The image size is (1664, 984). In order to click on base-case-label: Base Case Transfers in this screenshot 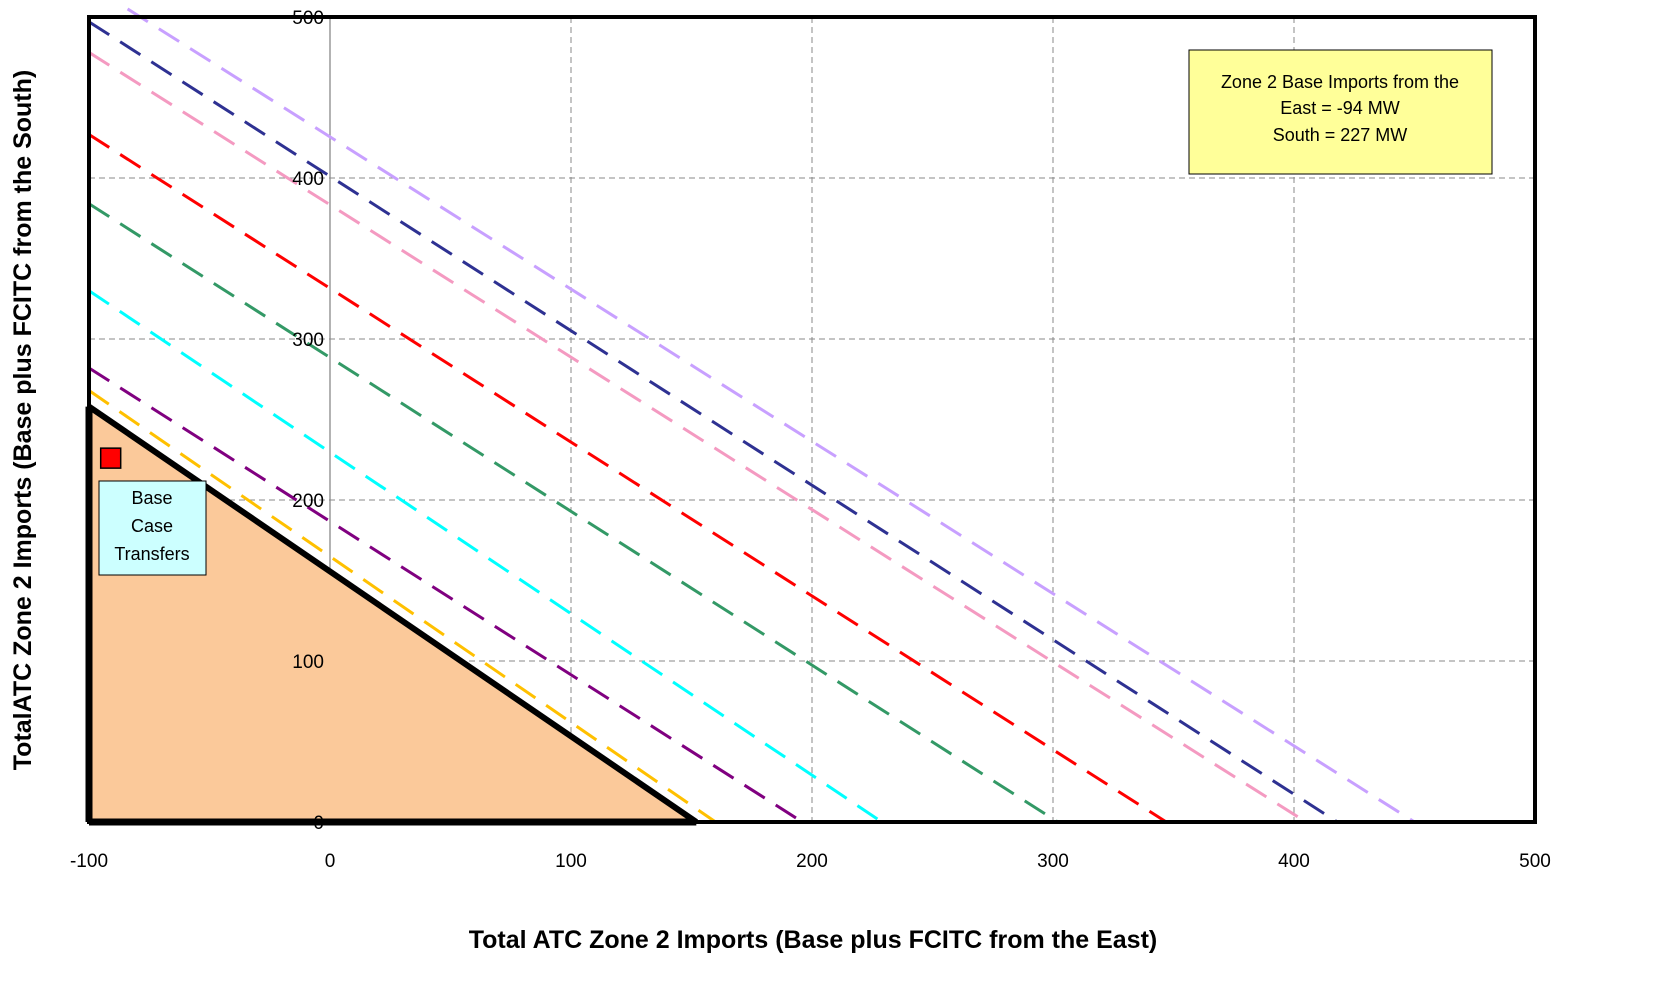, I will do `click(152, 528)`.